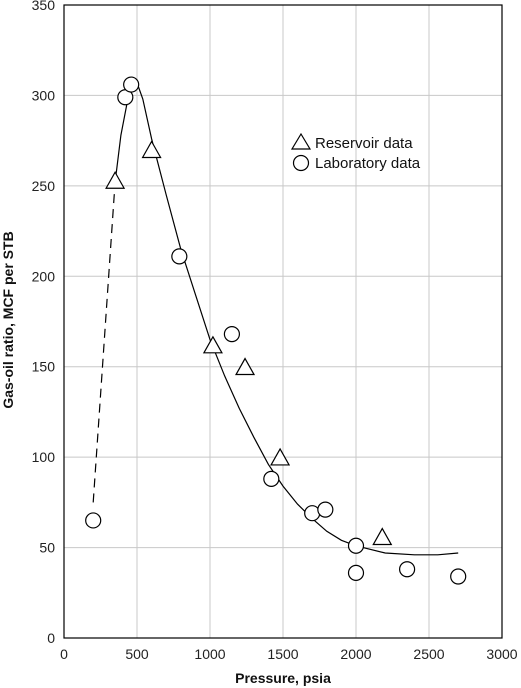  I want to click on y-tick-label-250: 250, so click(44, 186).